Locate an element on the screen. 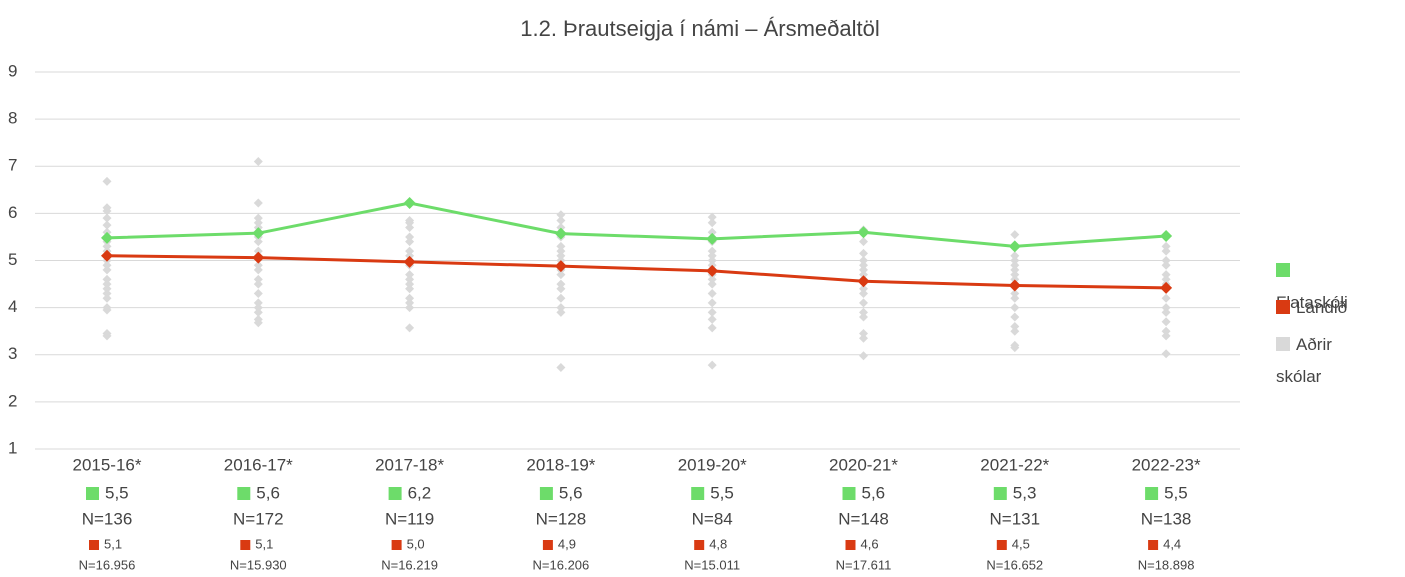 The width and height of the screenshot is (1405, 577). n-label: N=16.956 is located at coordinates (107, 564).